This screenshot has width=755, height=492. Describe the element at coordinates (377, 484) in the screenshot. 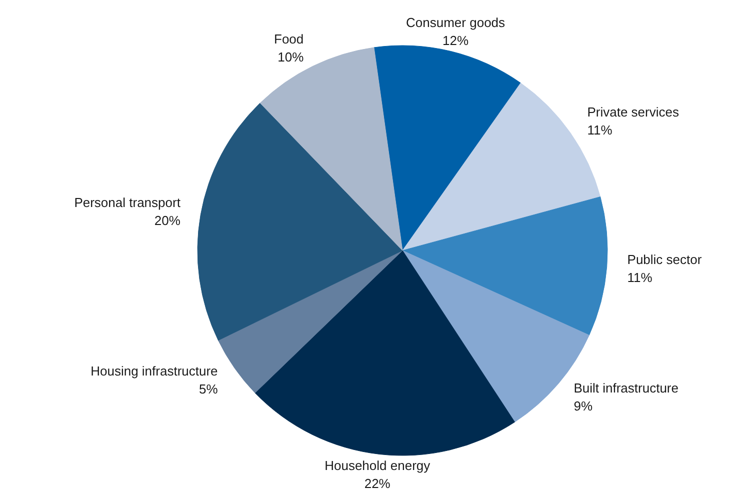

I see `data-label: 22%` at that location.